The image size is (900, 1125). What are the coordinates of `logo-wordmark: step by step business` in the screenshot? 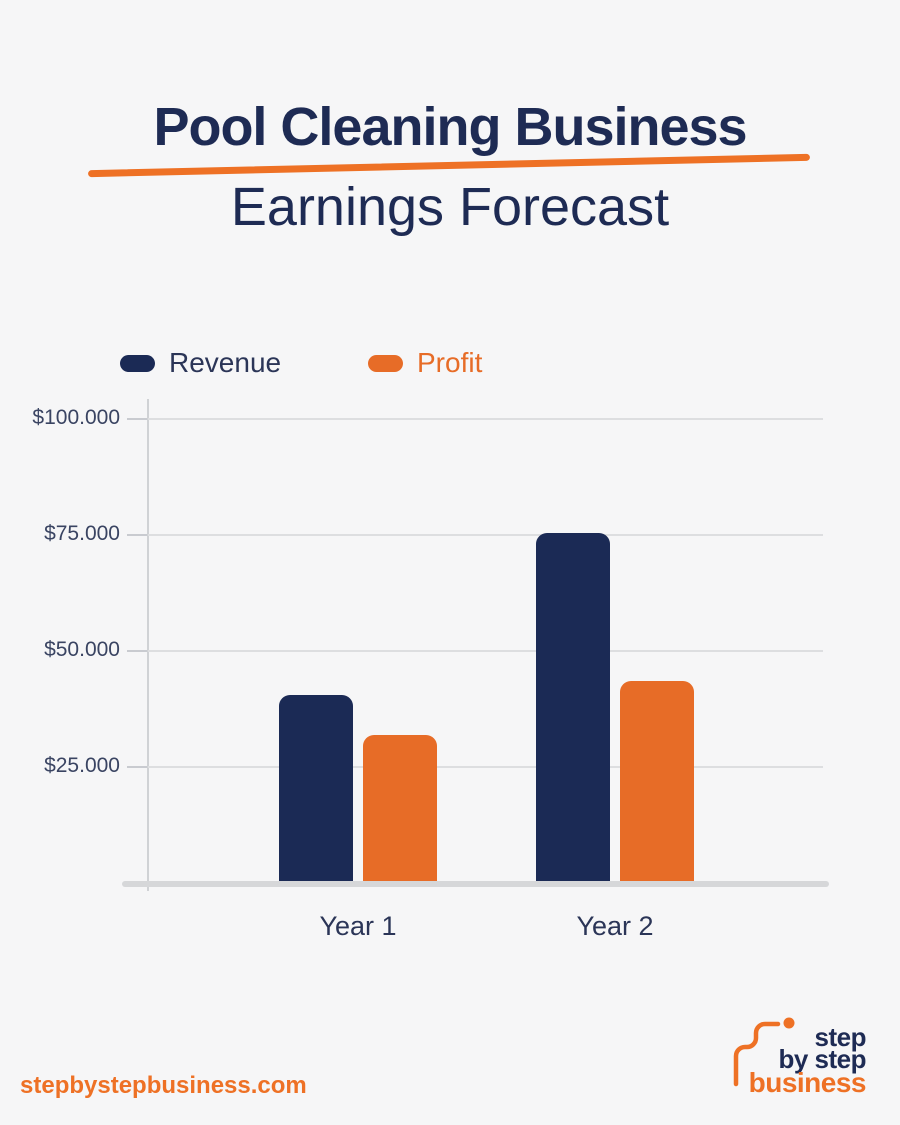 It's located at (807, 1060).